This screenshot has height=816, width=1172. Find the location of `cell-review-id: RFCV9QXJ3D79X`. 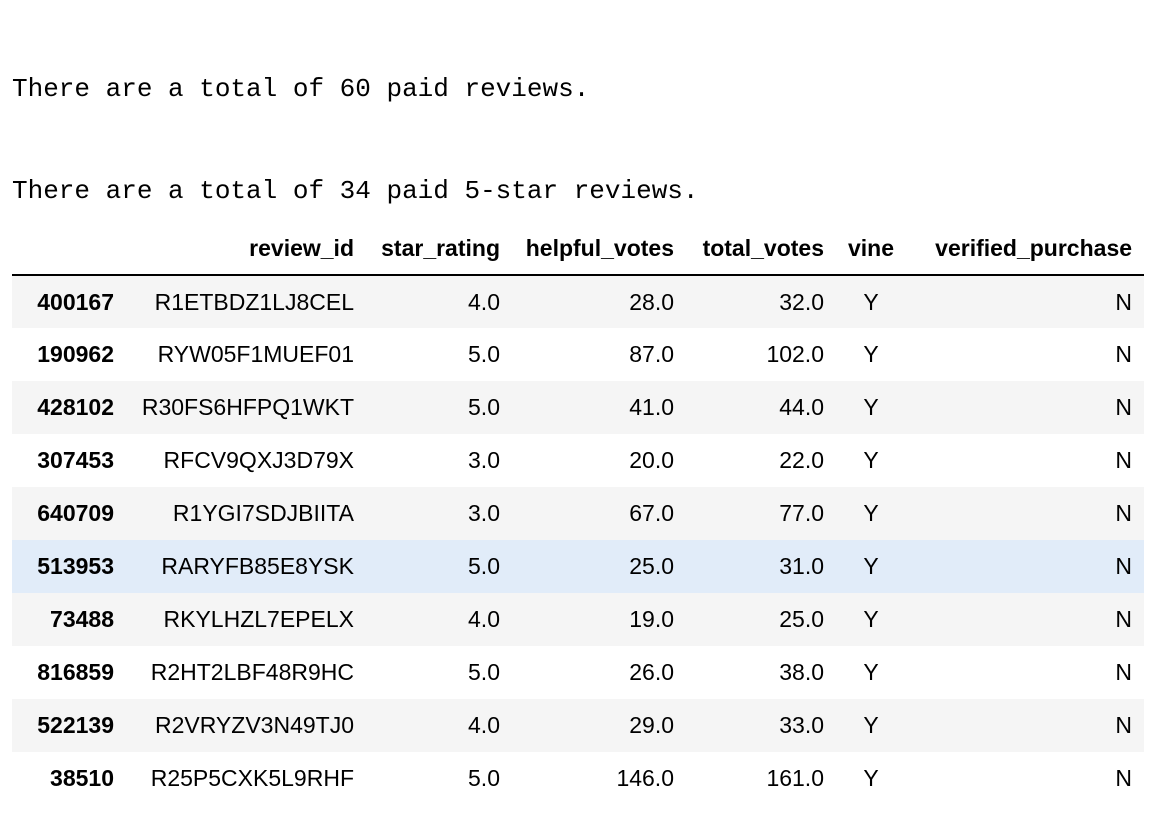

cell-review-id: RFCV9QXJ3D79X is located at coordinates (258, 460).